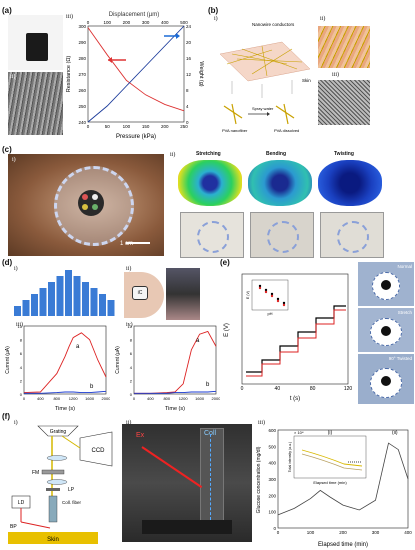 This screenshot has width=415, height=550. I want to click on a-yr-tick-2: 8, so click(187, 90).